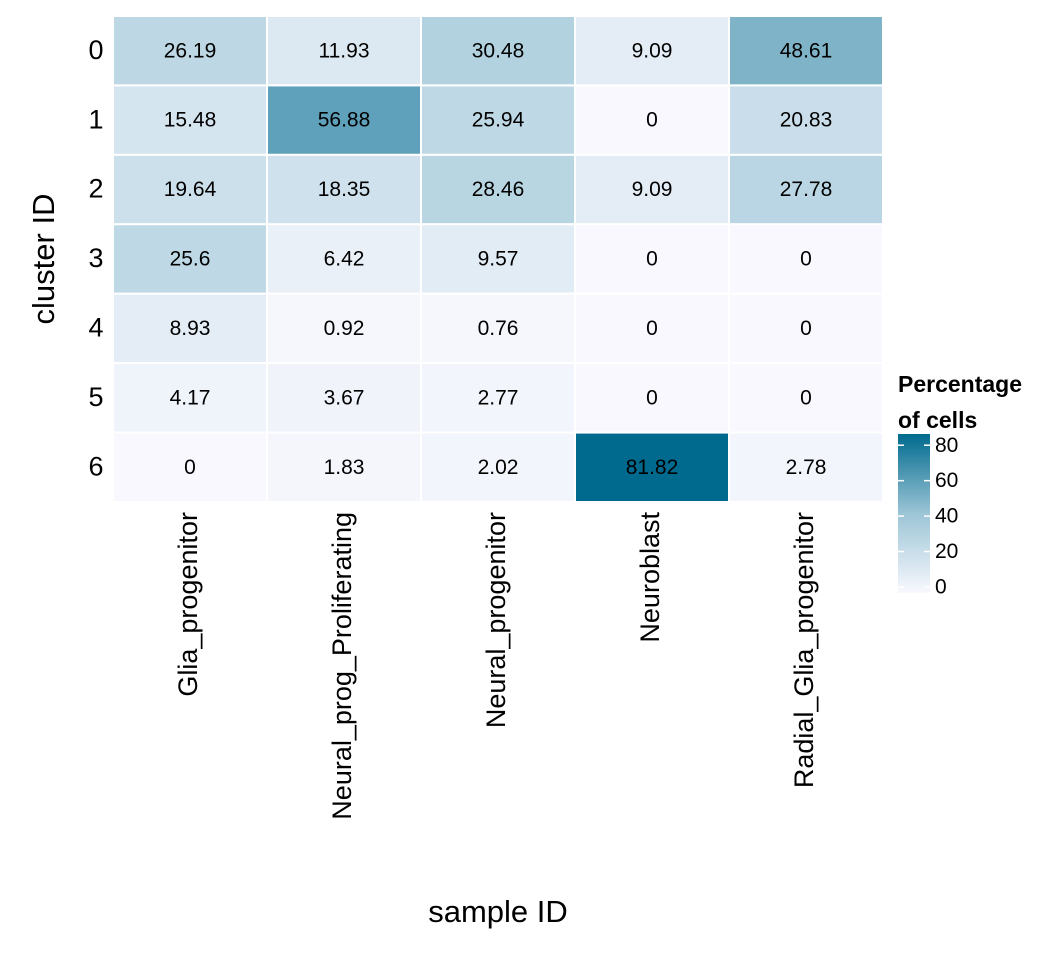 Image resolution: width=1056 pixels, height=960 pixels. I want to click on cell-label: 8.93, so click(190, 328).